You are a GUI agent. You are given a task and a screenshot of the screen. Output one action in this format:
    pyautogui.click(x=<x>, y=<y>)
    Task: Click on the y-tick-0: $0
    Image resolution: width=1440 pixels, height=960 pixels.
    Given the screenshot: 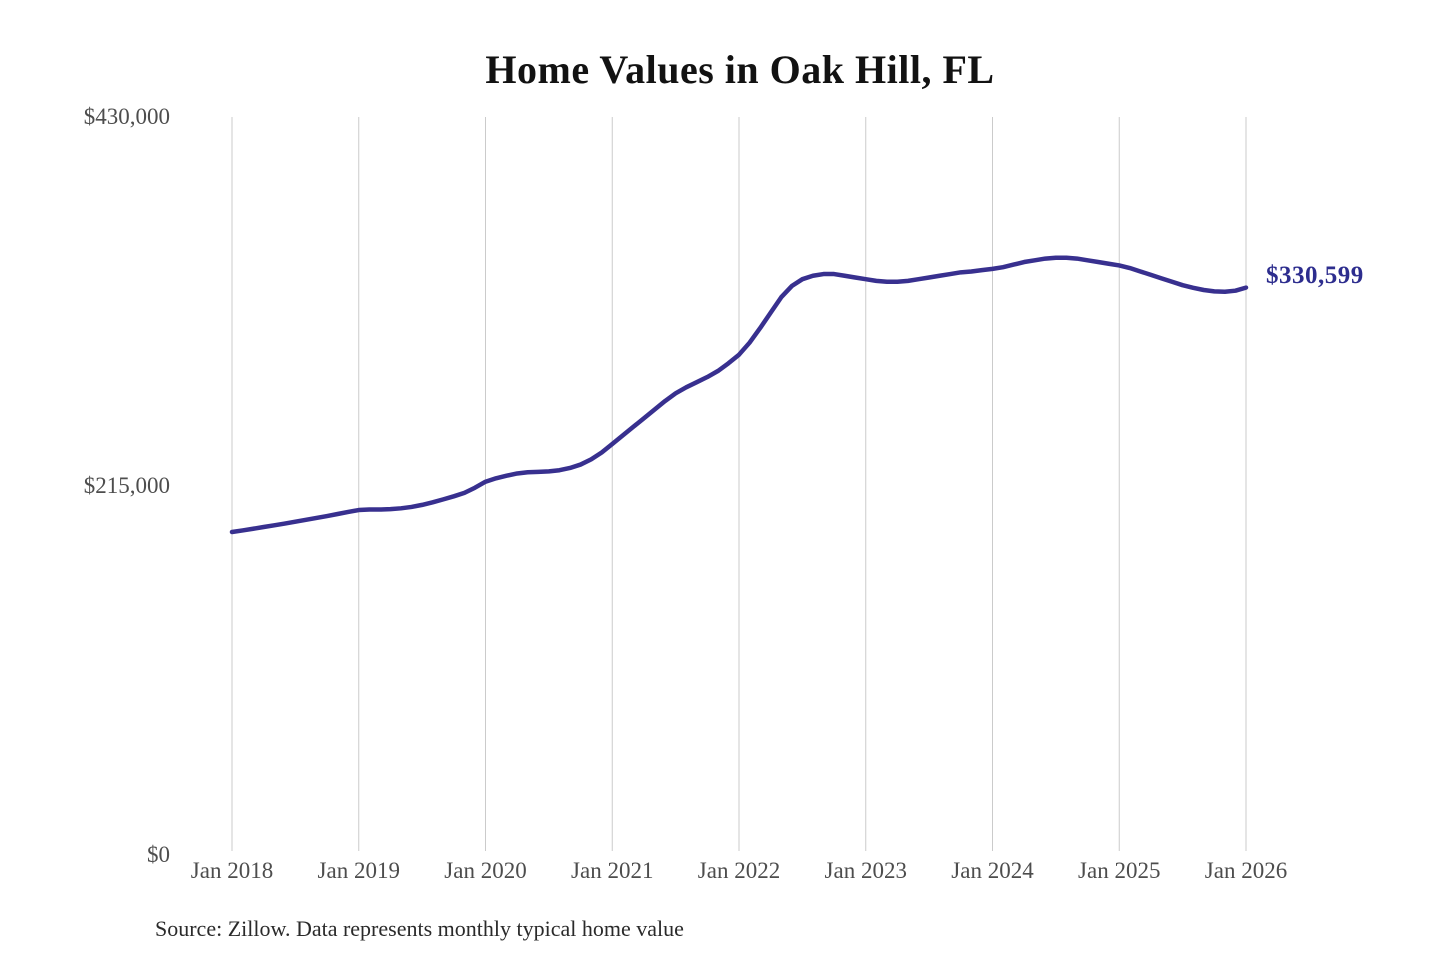 What is the action you would take?
    pyautogui.click(x=158, y=854)
    